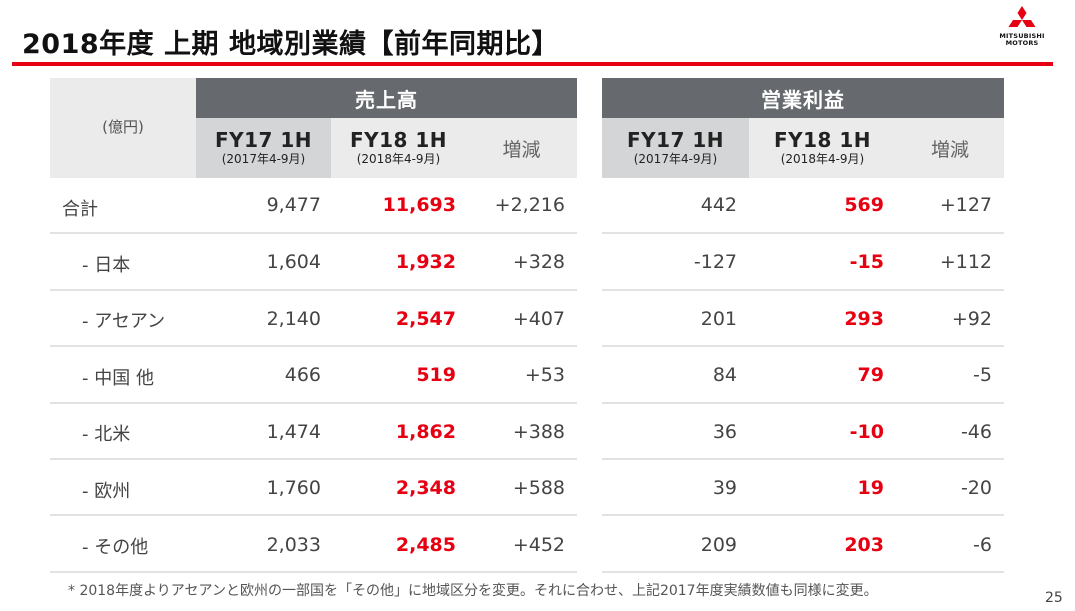  Describe the element at coordinates (425, 319) in the screenshot. I see `sales-fy18-value: 2,547` at that location.